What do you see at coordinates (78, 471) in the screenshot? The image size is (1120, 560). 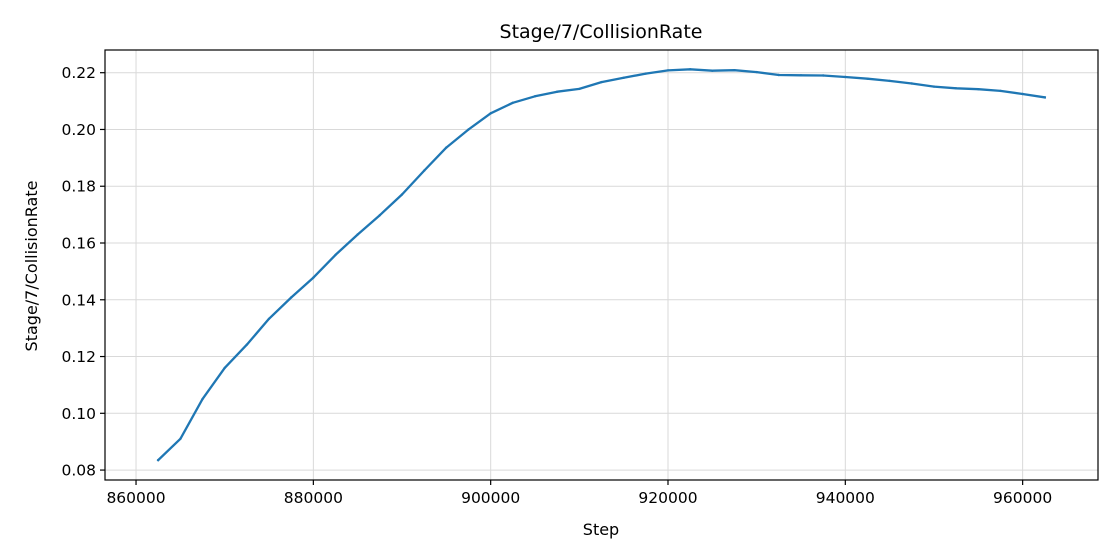 I see `y-tick-label: 0.08` at bounding box center [78, 471].